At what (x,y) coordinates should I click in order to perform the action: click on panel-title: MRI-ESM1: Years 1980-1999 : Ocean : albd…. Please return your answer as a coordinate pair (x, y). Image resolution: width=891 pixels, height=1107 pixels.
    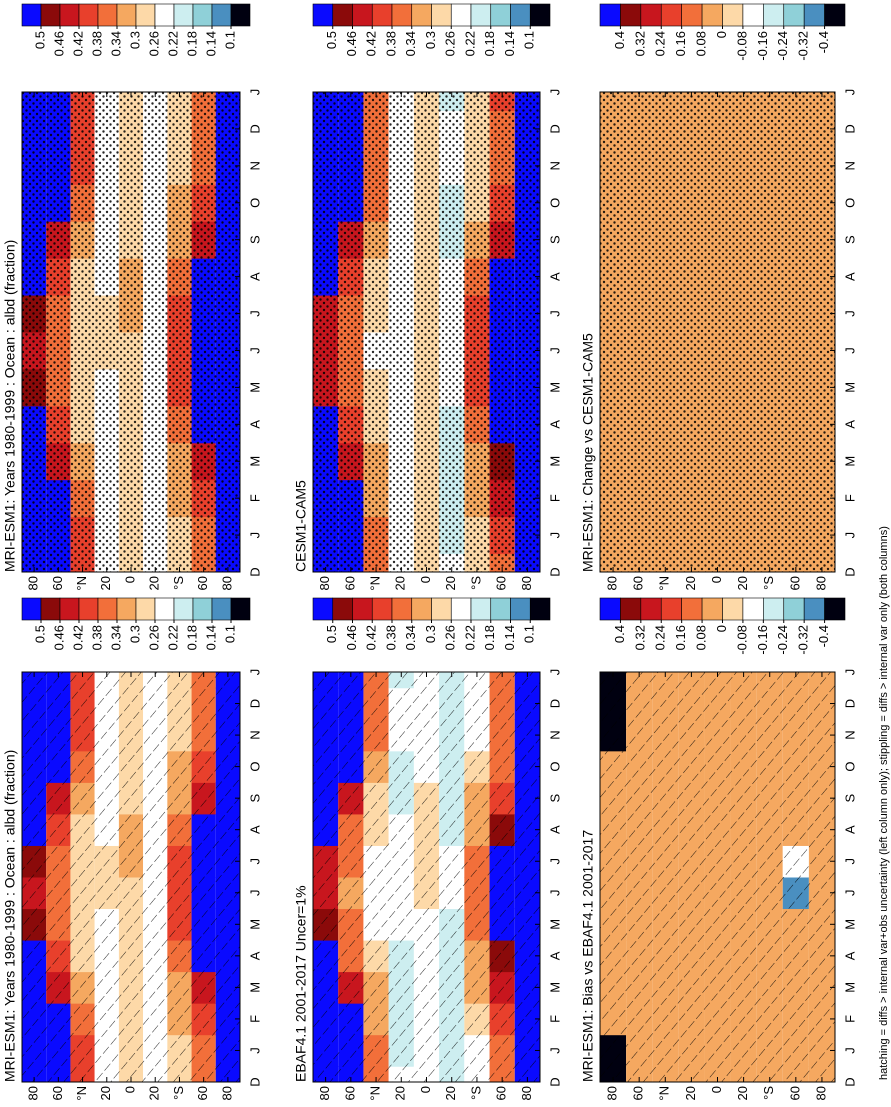
    Looking at the image, I should click on (10, 406).